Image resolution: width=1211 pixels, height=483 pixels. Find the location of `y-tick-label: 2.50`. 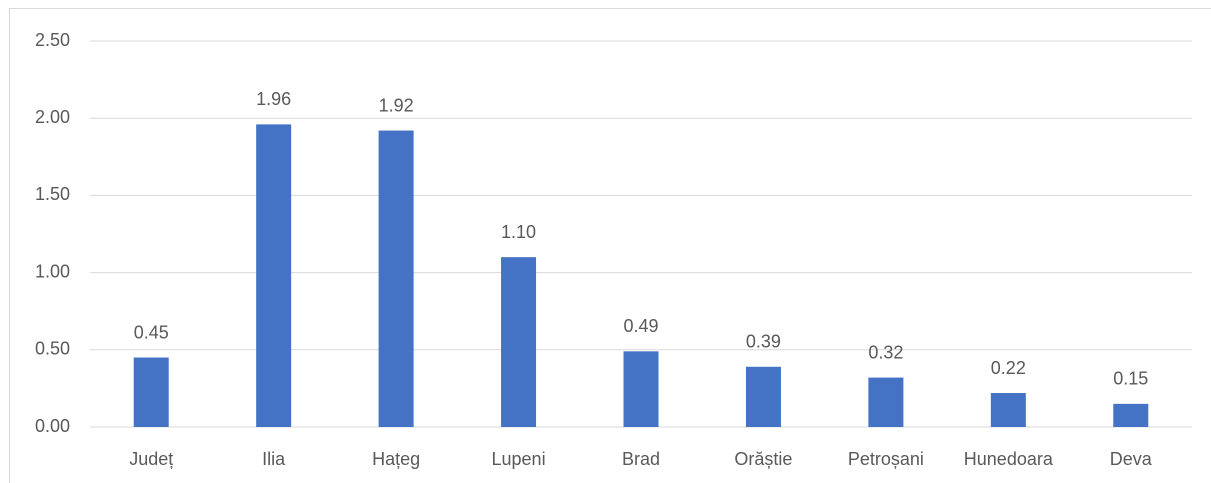

y-tick-label: 2.50 is located at coordinates (52, 40).